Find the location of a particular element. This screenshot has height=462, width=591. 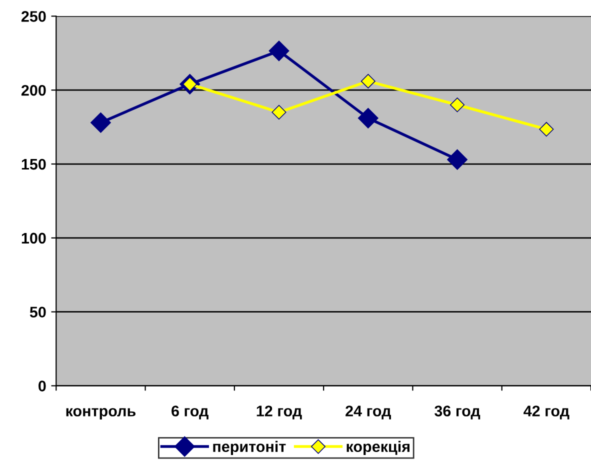

legend-label: перитоніт is located at coordinates (249, 448).